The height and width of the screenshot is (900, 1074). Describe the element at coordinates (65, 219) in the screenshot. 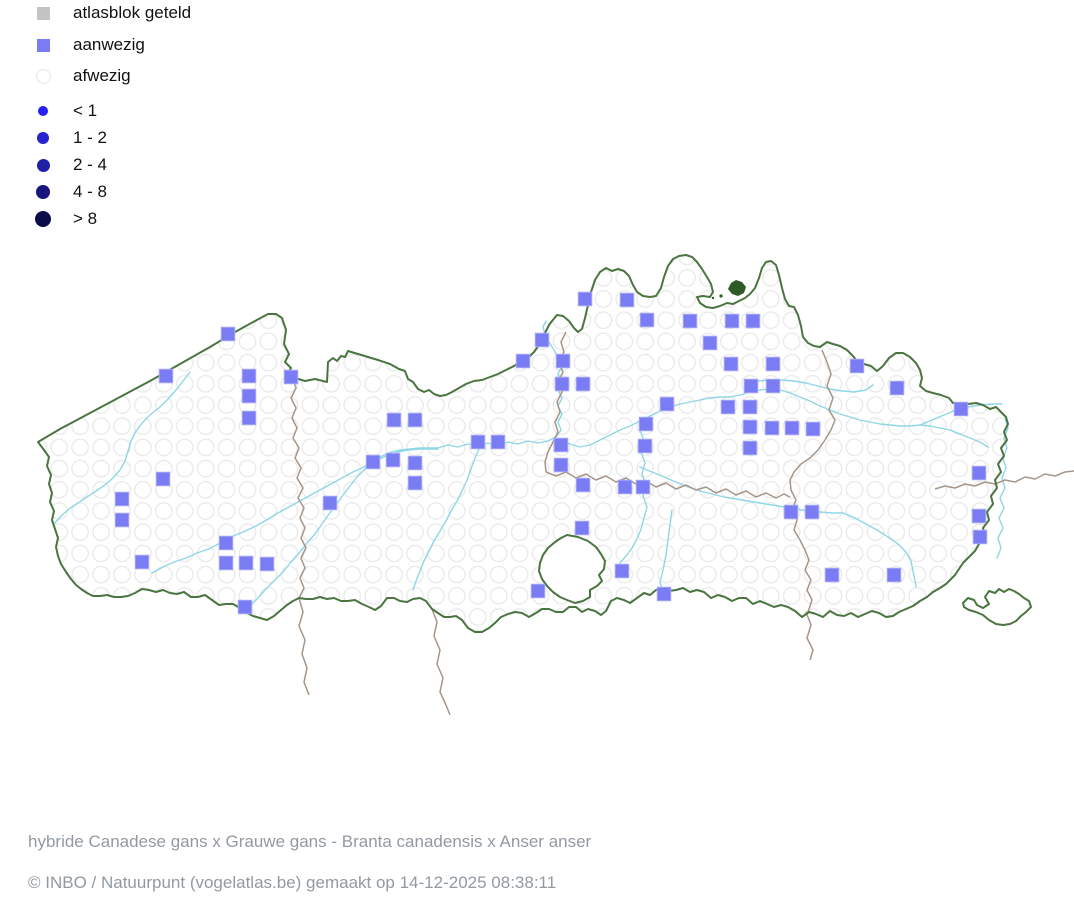

I see `legend-item-gt8: > 8` at that location.